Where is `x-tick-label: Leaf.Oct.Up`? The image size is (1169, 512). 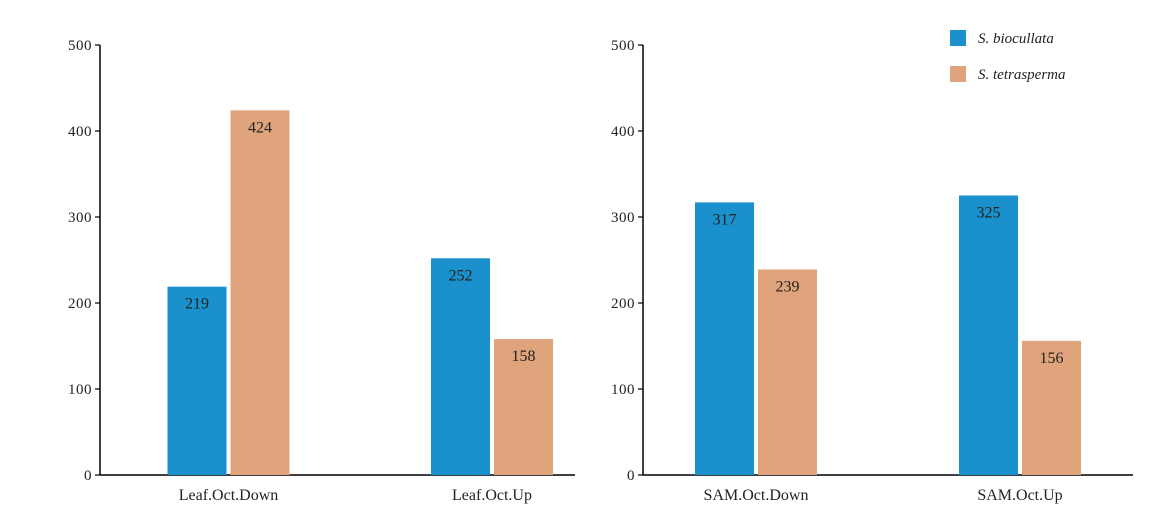 x-tick-label: Leaf.Oct.Up is located at coordinates (492, 495).